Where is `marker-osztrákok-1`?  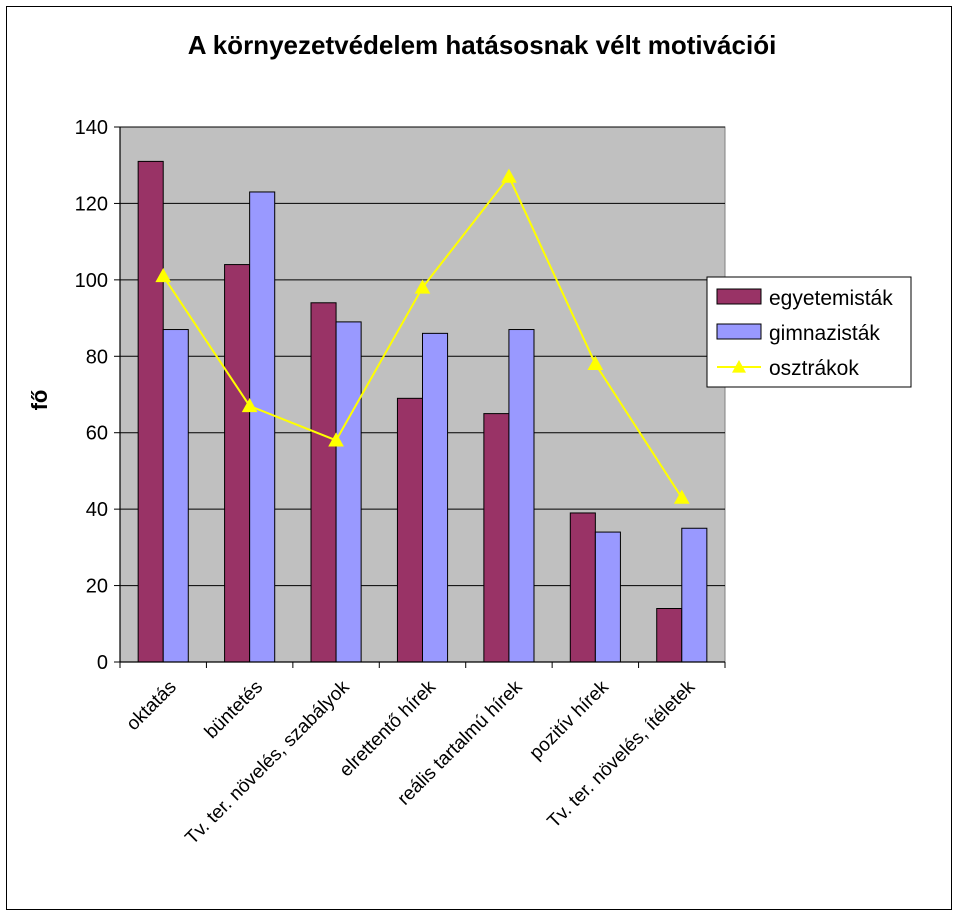 marker-osztrákok-1 is located at coordinates (249, 405).